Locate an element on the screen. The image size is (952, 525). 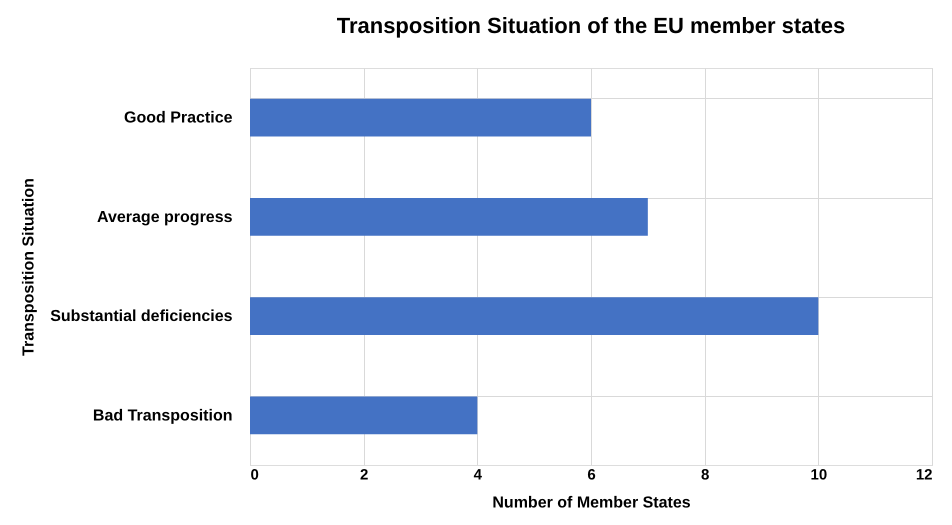
chart-title: Transposition Situation of the EU member states is located at coordinates (591, 25).